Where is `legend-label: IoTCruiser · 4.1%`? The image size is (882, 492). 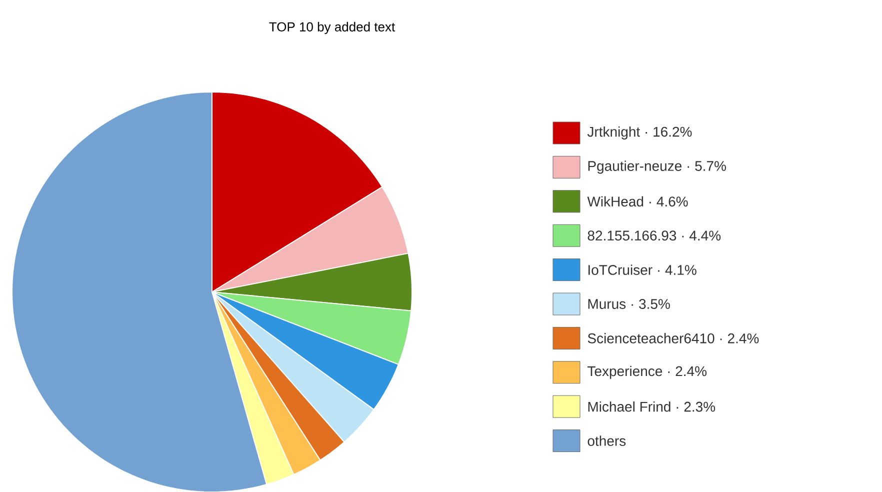 legend-label: IoTCruiser · 4.1% is located at coordinates (642, 269).